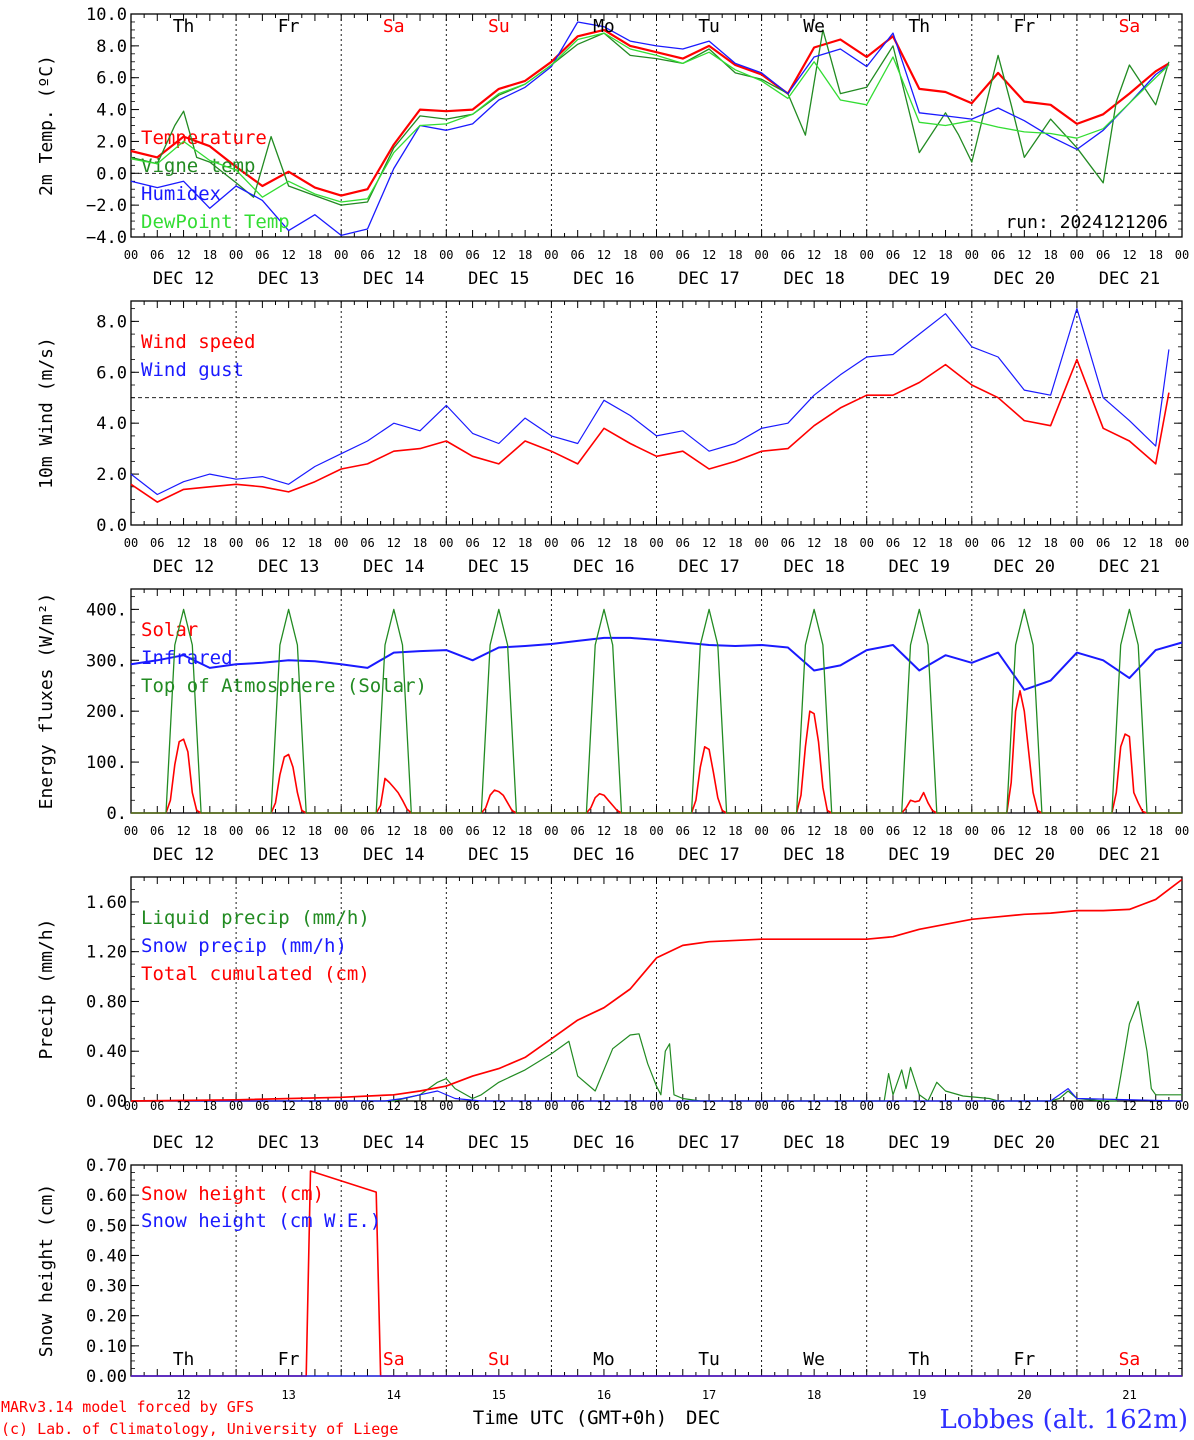 This screenshot has height=1440, width=1194. Describe the element at coordinates (106, 1287) in the screenshot. I see `y-tick-label: 0.30` at that location.